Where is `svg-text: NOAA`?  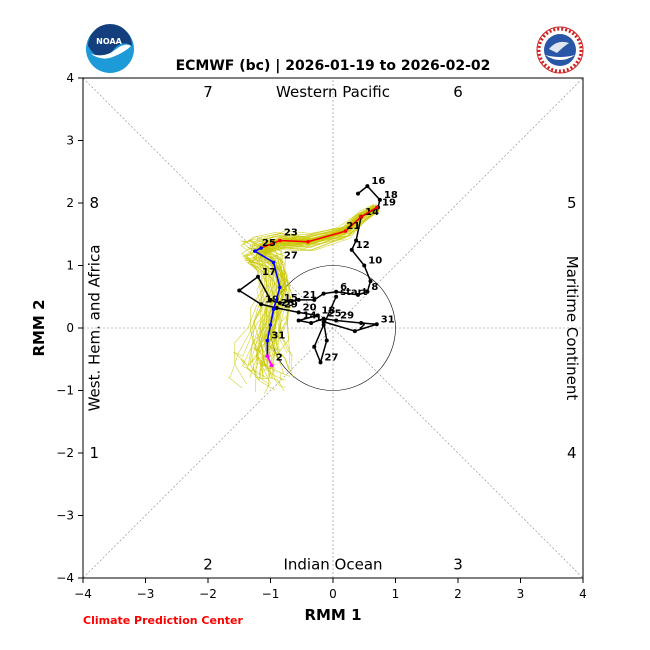 svg-text: NOAA is located at coordinates (109, 41).